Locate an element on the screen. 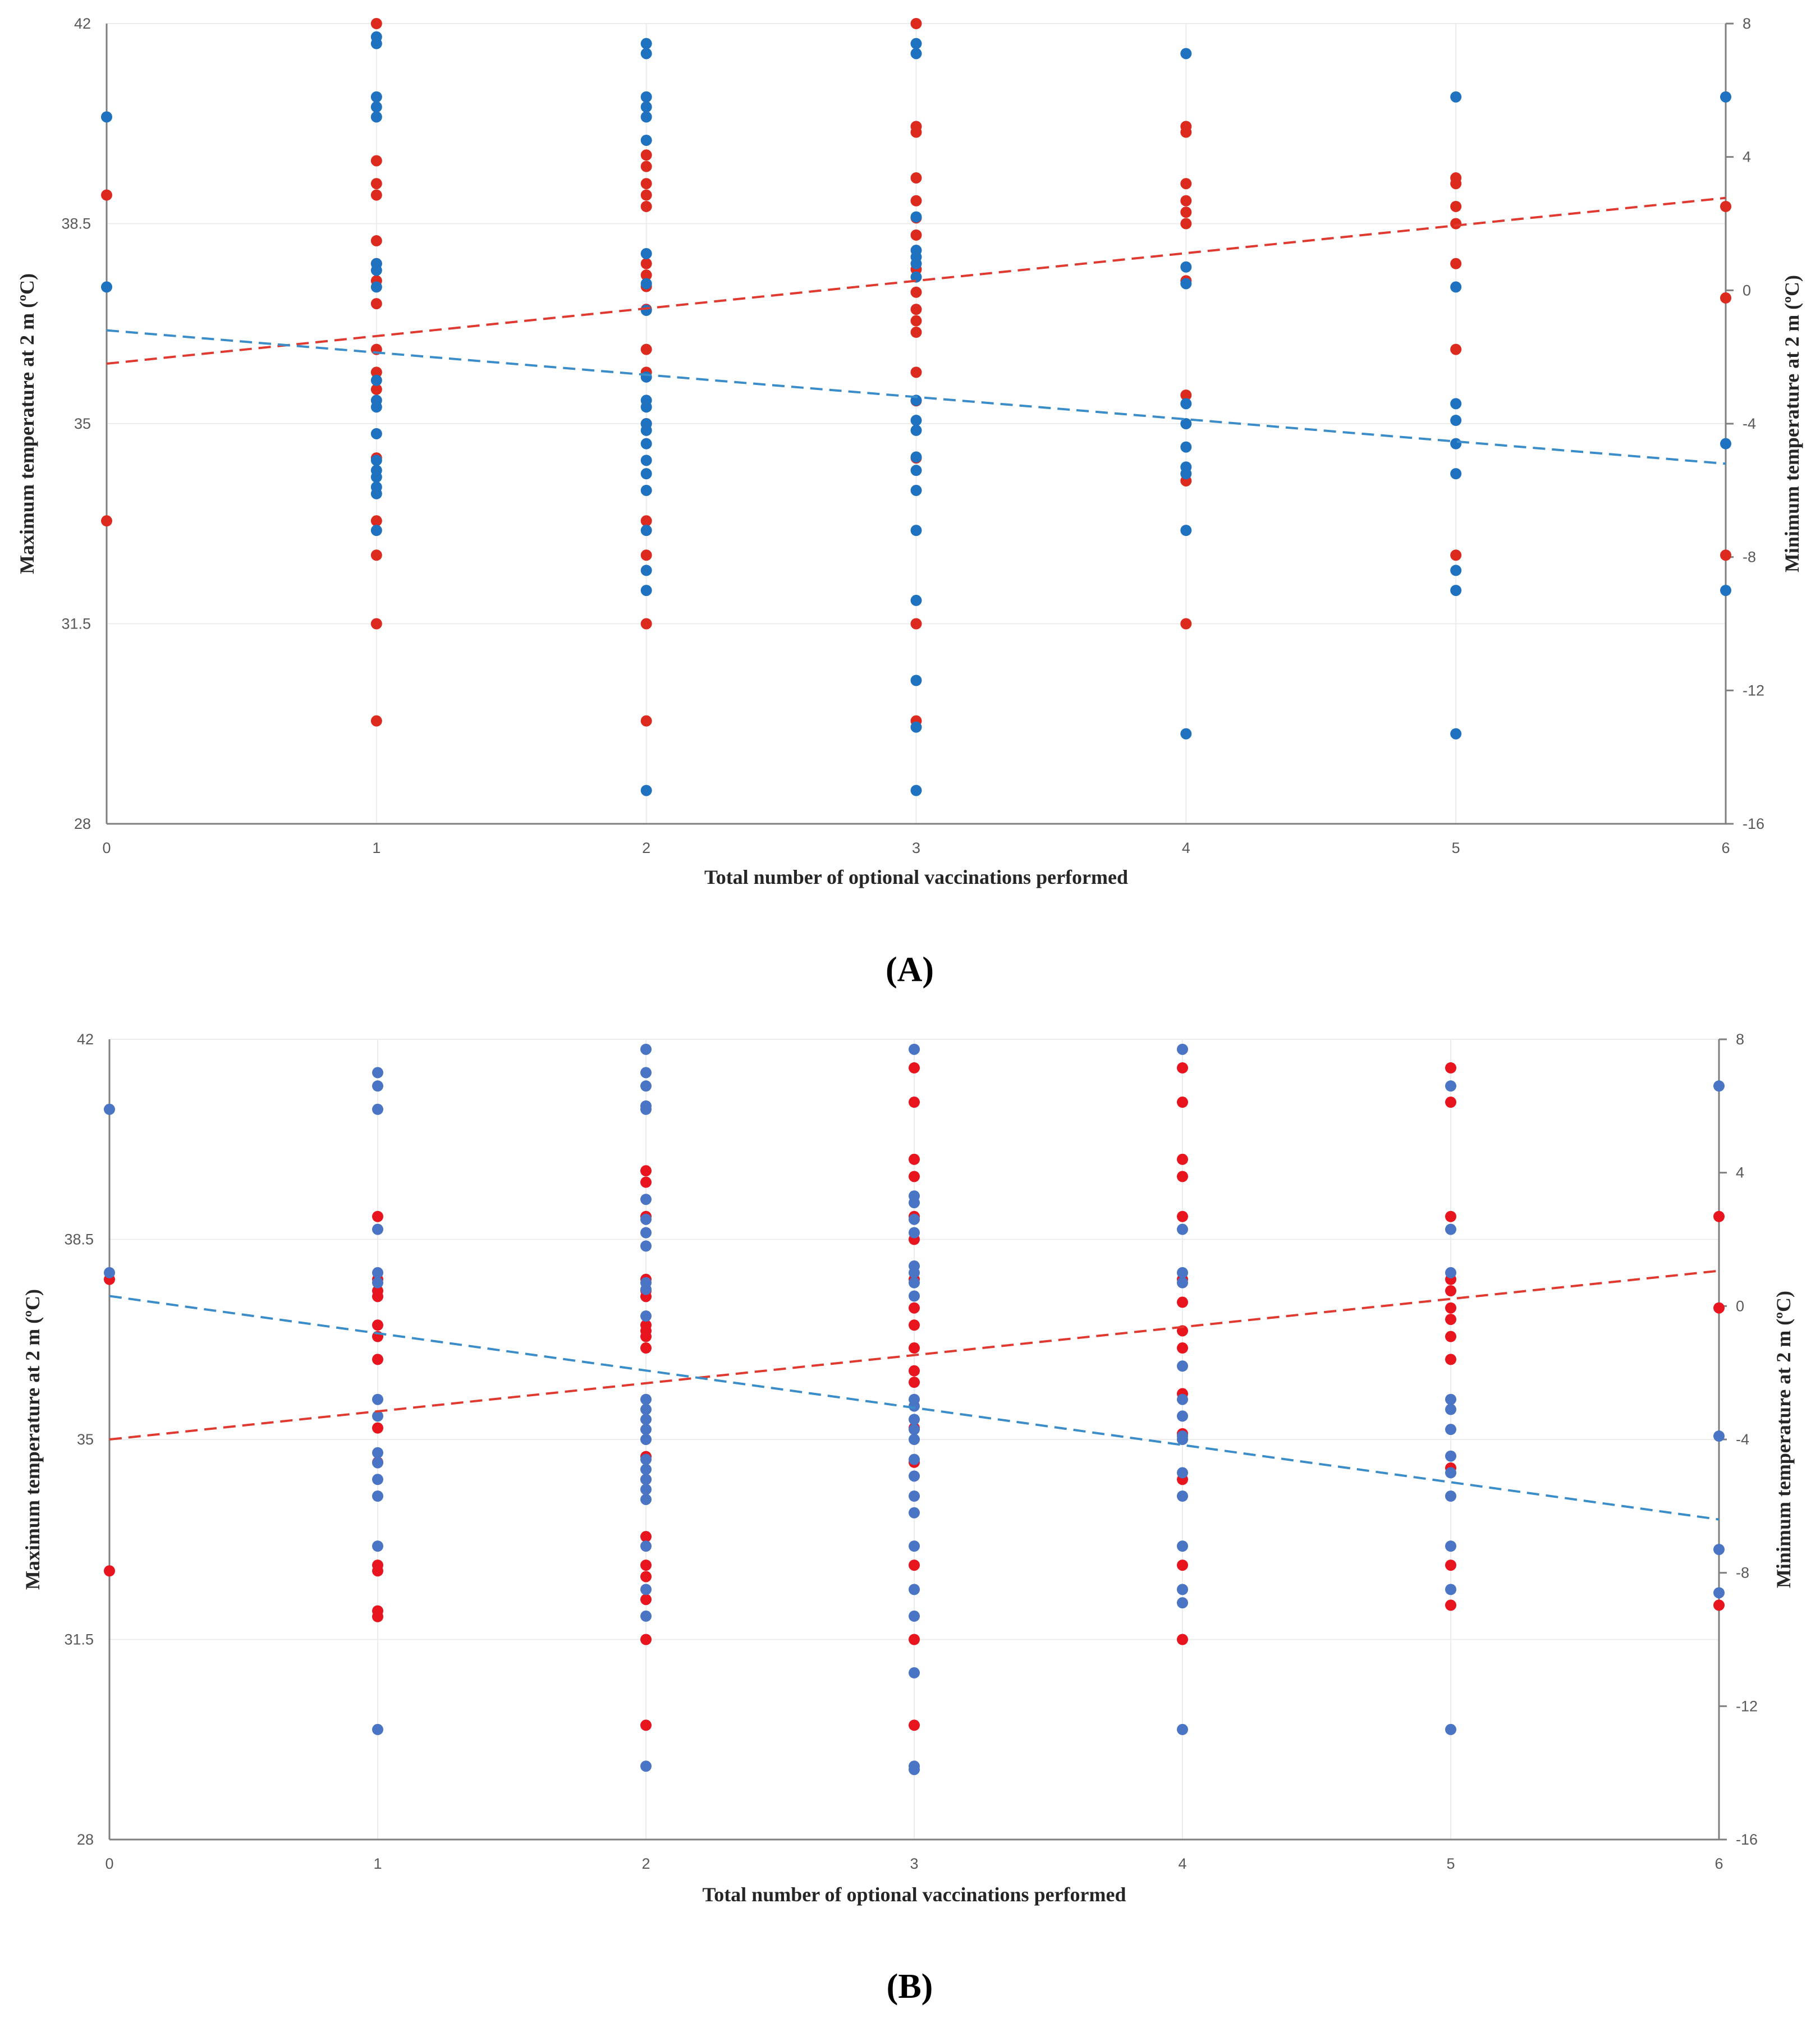 The width and height of the screenshot is (1820, 2018). y-left-tick-label: 28 is located at coordinates (85, 1839).